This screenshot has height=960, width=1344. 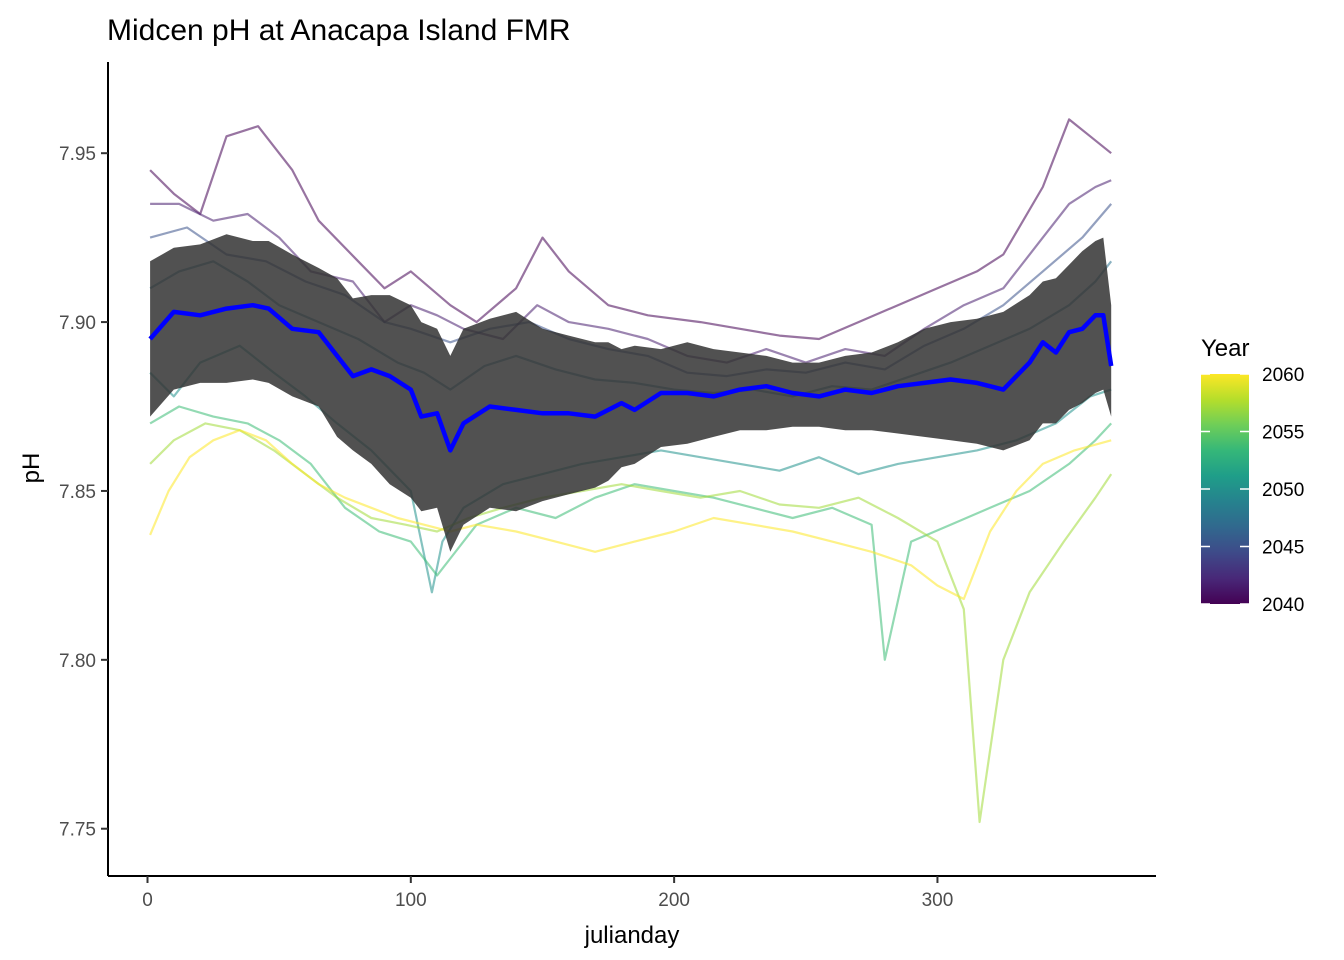 I want to click on x-axis-ticks: 0 100 200 300, so click(x=547, y=893).